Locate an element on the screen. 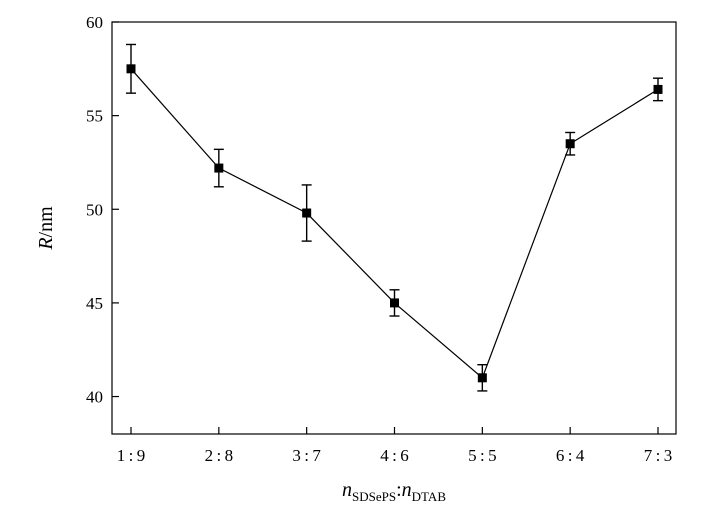 Image resolution: width=717 pixels, height=509 pixels. y-tick-label: 40 is located at coordinates (94, 397).